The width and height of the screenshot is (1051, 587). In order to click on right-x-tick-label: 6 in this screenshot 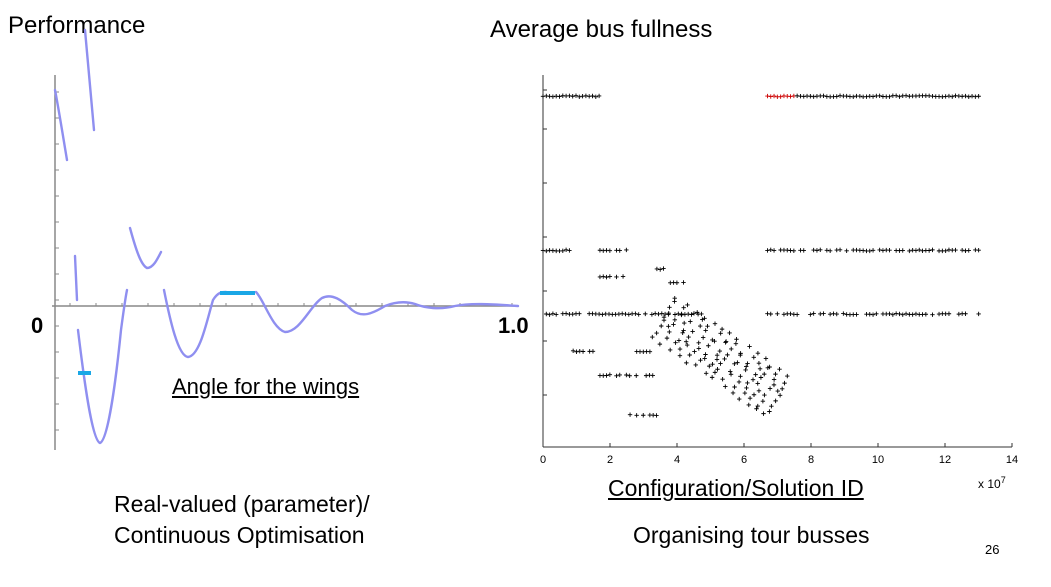, I will do `click(744, 460)`.